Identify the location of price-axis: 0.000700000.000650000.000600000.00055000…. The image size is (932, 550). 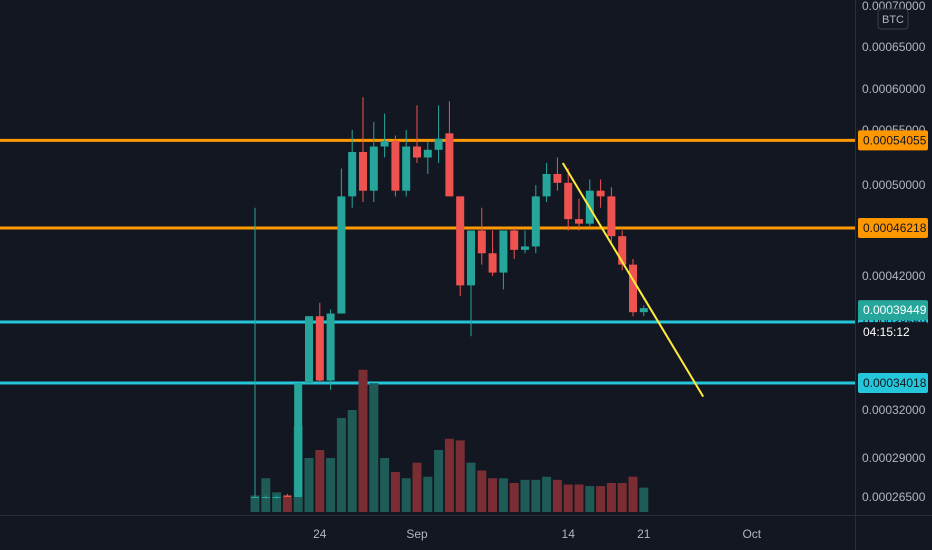
(894, 257).